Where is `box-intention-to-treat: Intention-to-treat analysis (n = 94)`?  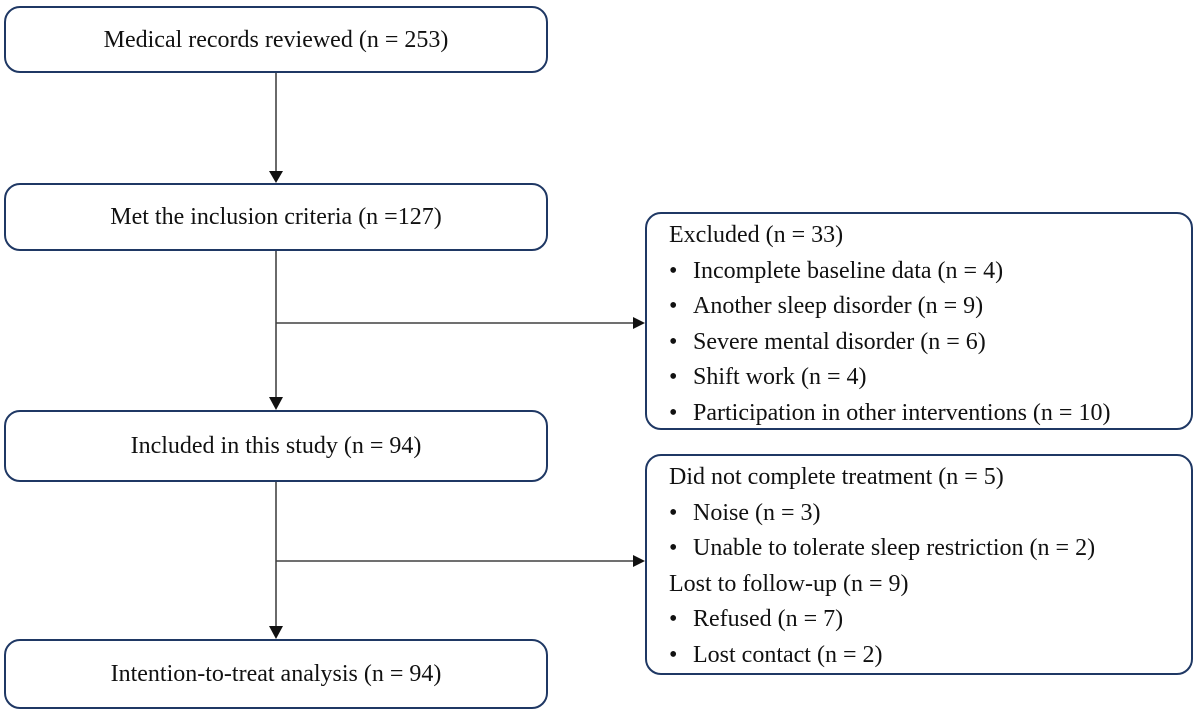 box-intention-to-treat: Intention-to-treat analysis (n = 94) is located at coordinates (276, 674).